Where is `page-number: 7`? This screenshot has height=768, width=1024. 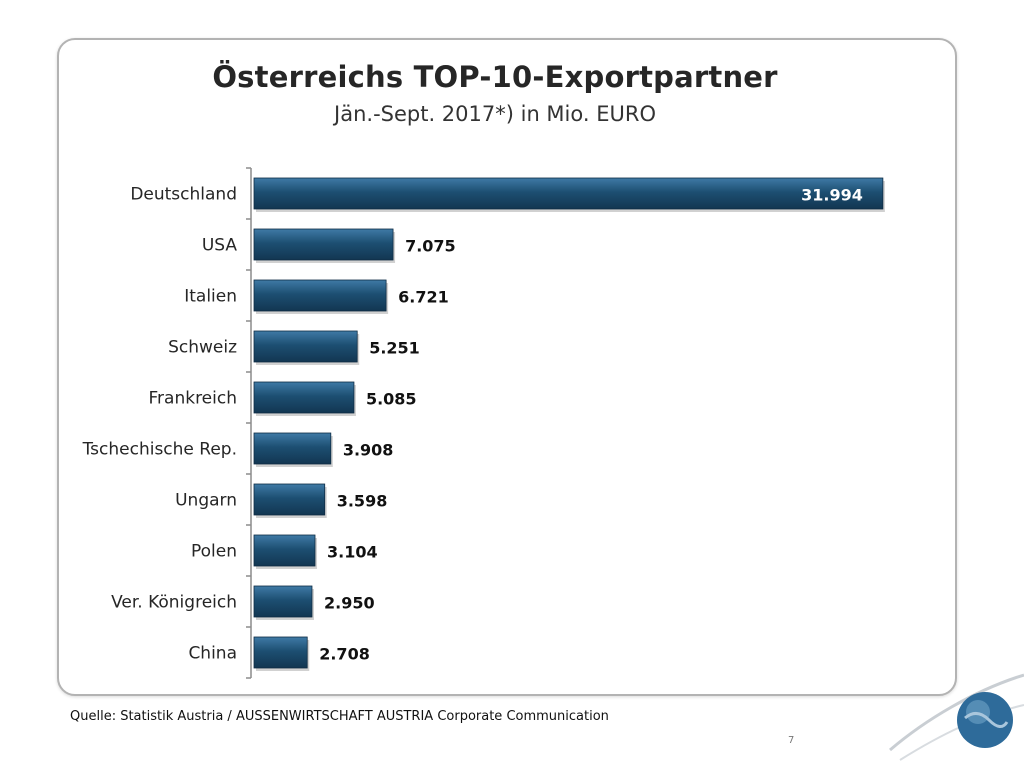
page-number: 7 is located at coordinates (791, 740).